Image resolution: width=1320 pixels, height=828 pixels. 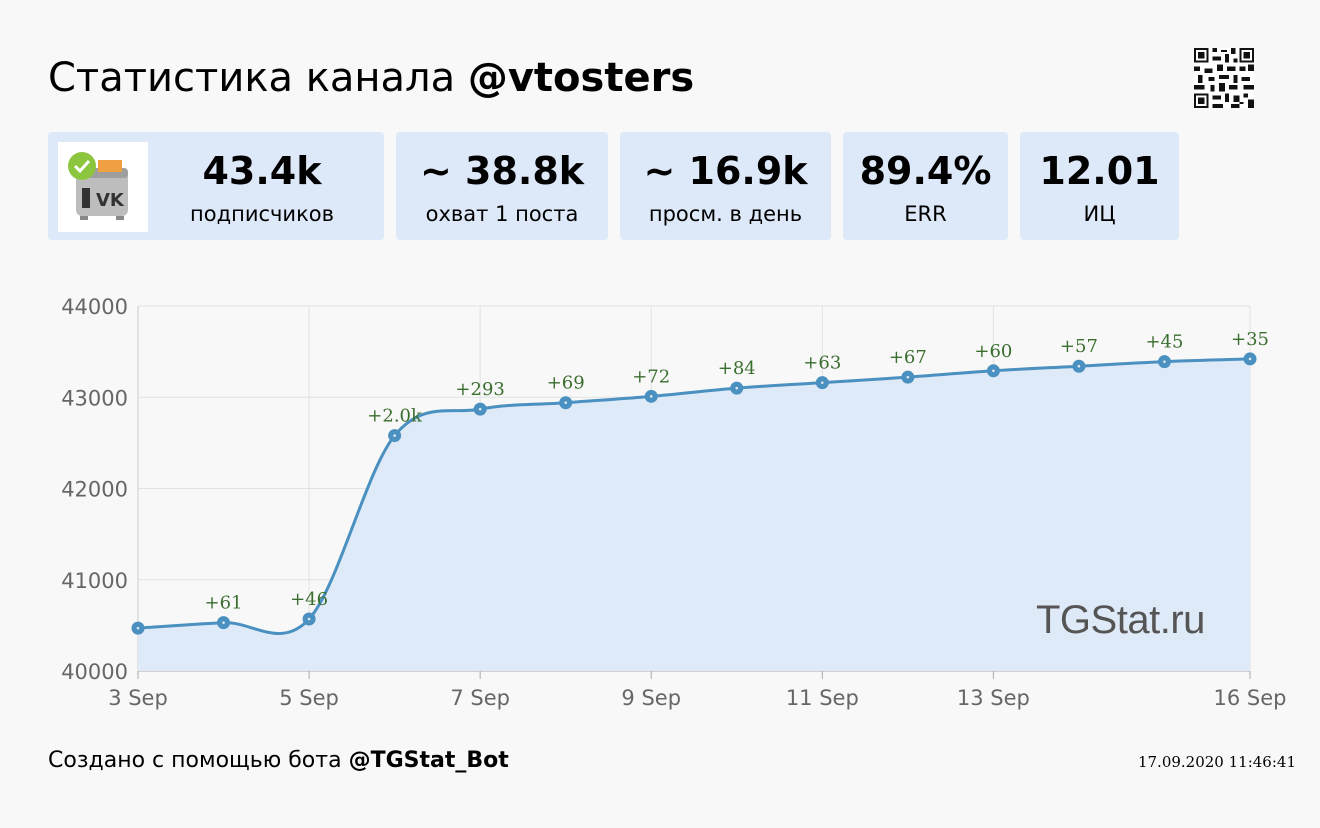 What do you see at coordinates (94, 490) in the screenshot?
I see `y-tick-label: 42000` at bounding box center [94, 490].